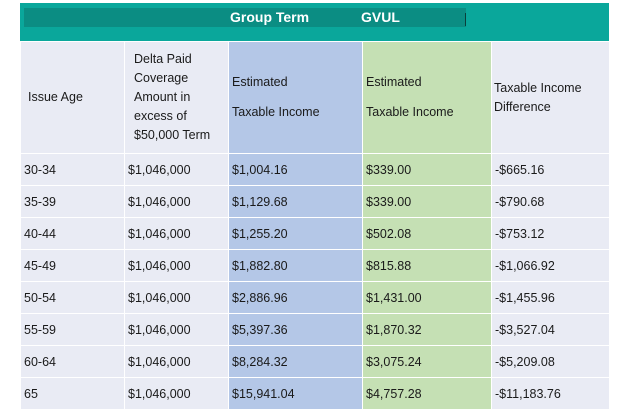  Describe the element at coordinates (550, 169) in the screenshot. I see `difference-cell: -$665.16` at that location.